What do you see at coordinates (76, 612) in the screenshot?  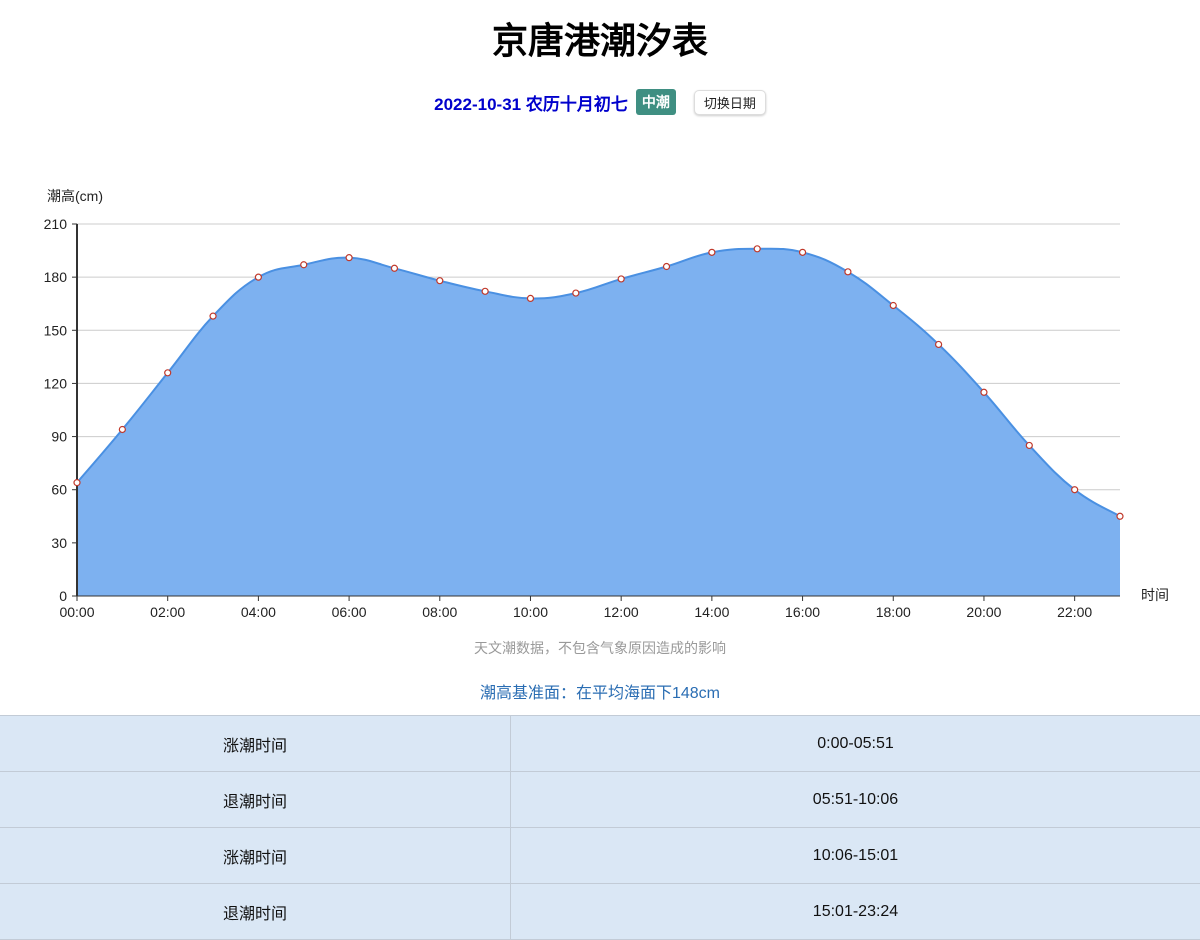 I see `x-tick-label: 00:00` at bounding box center [76, 612].